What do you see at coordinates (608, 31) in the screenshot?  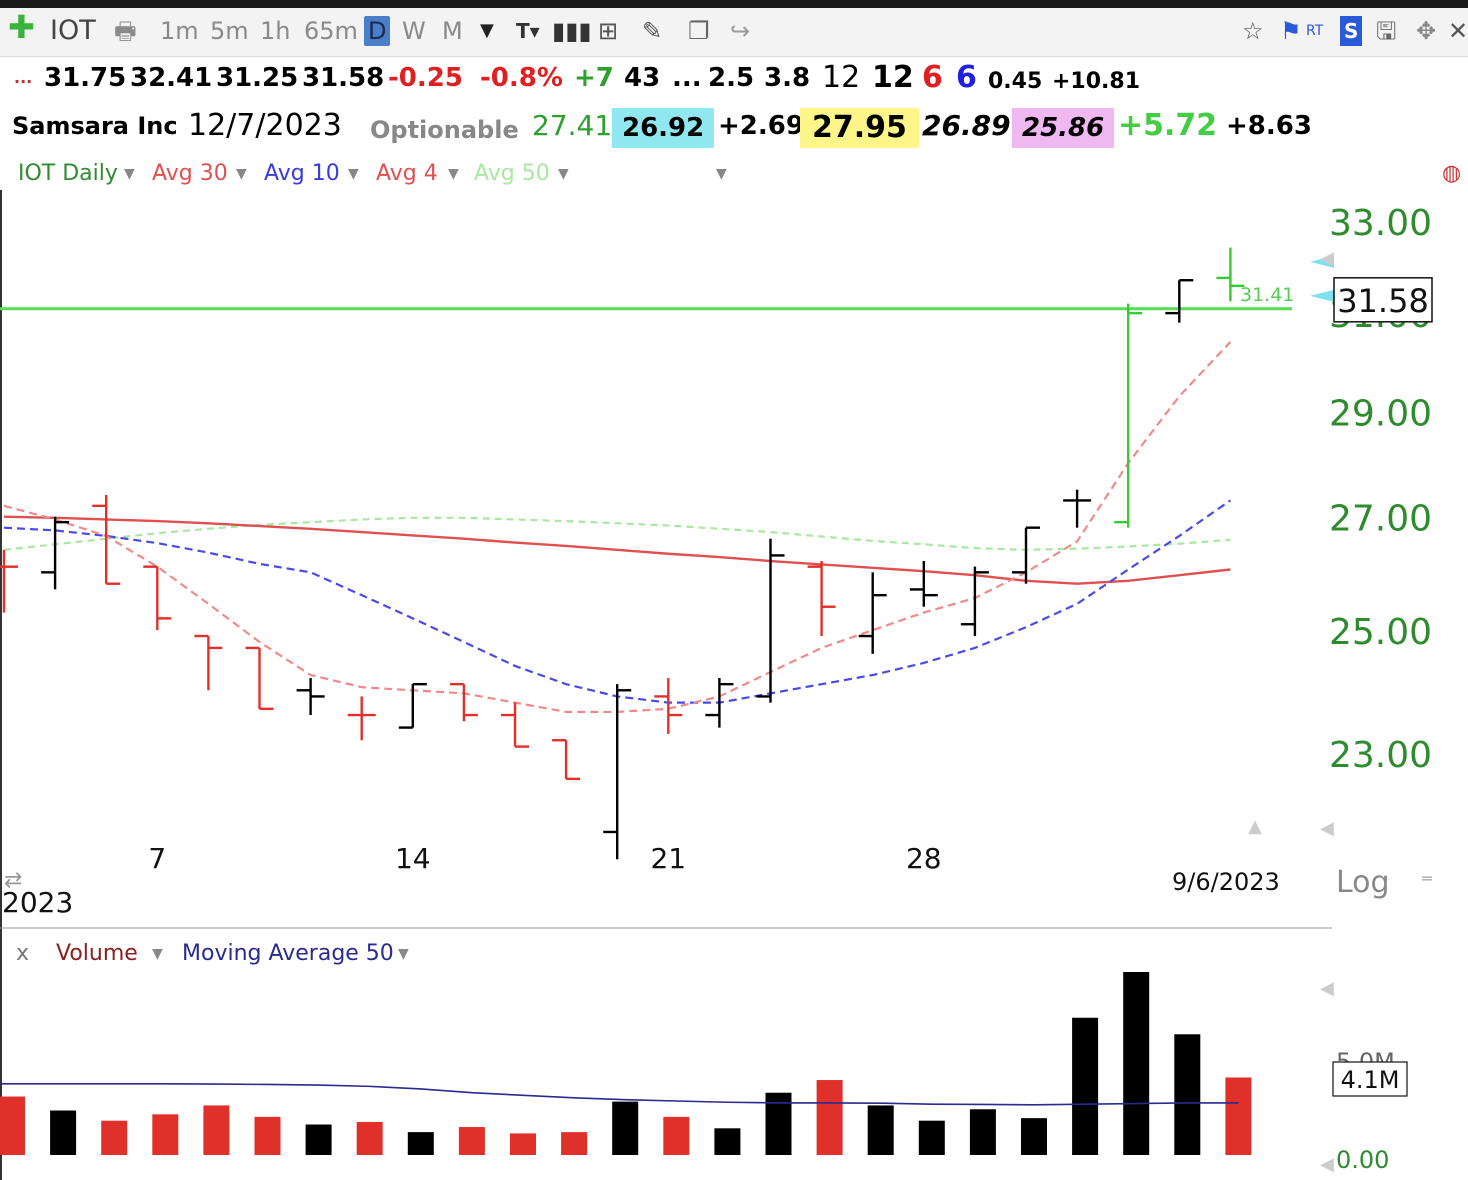 I see `add-study-icon: ⊞` at bounding box center [608, 31].